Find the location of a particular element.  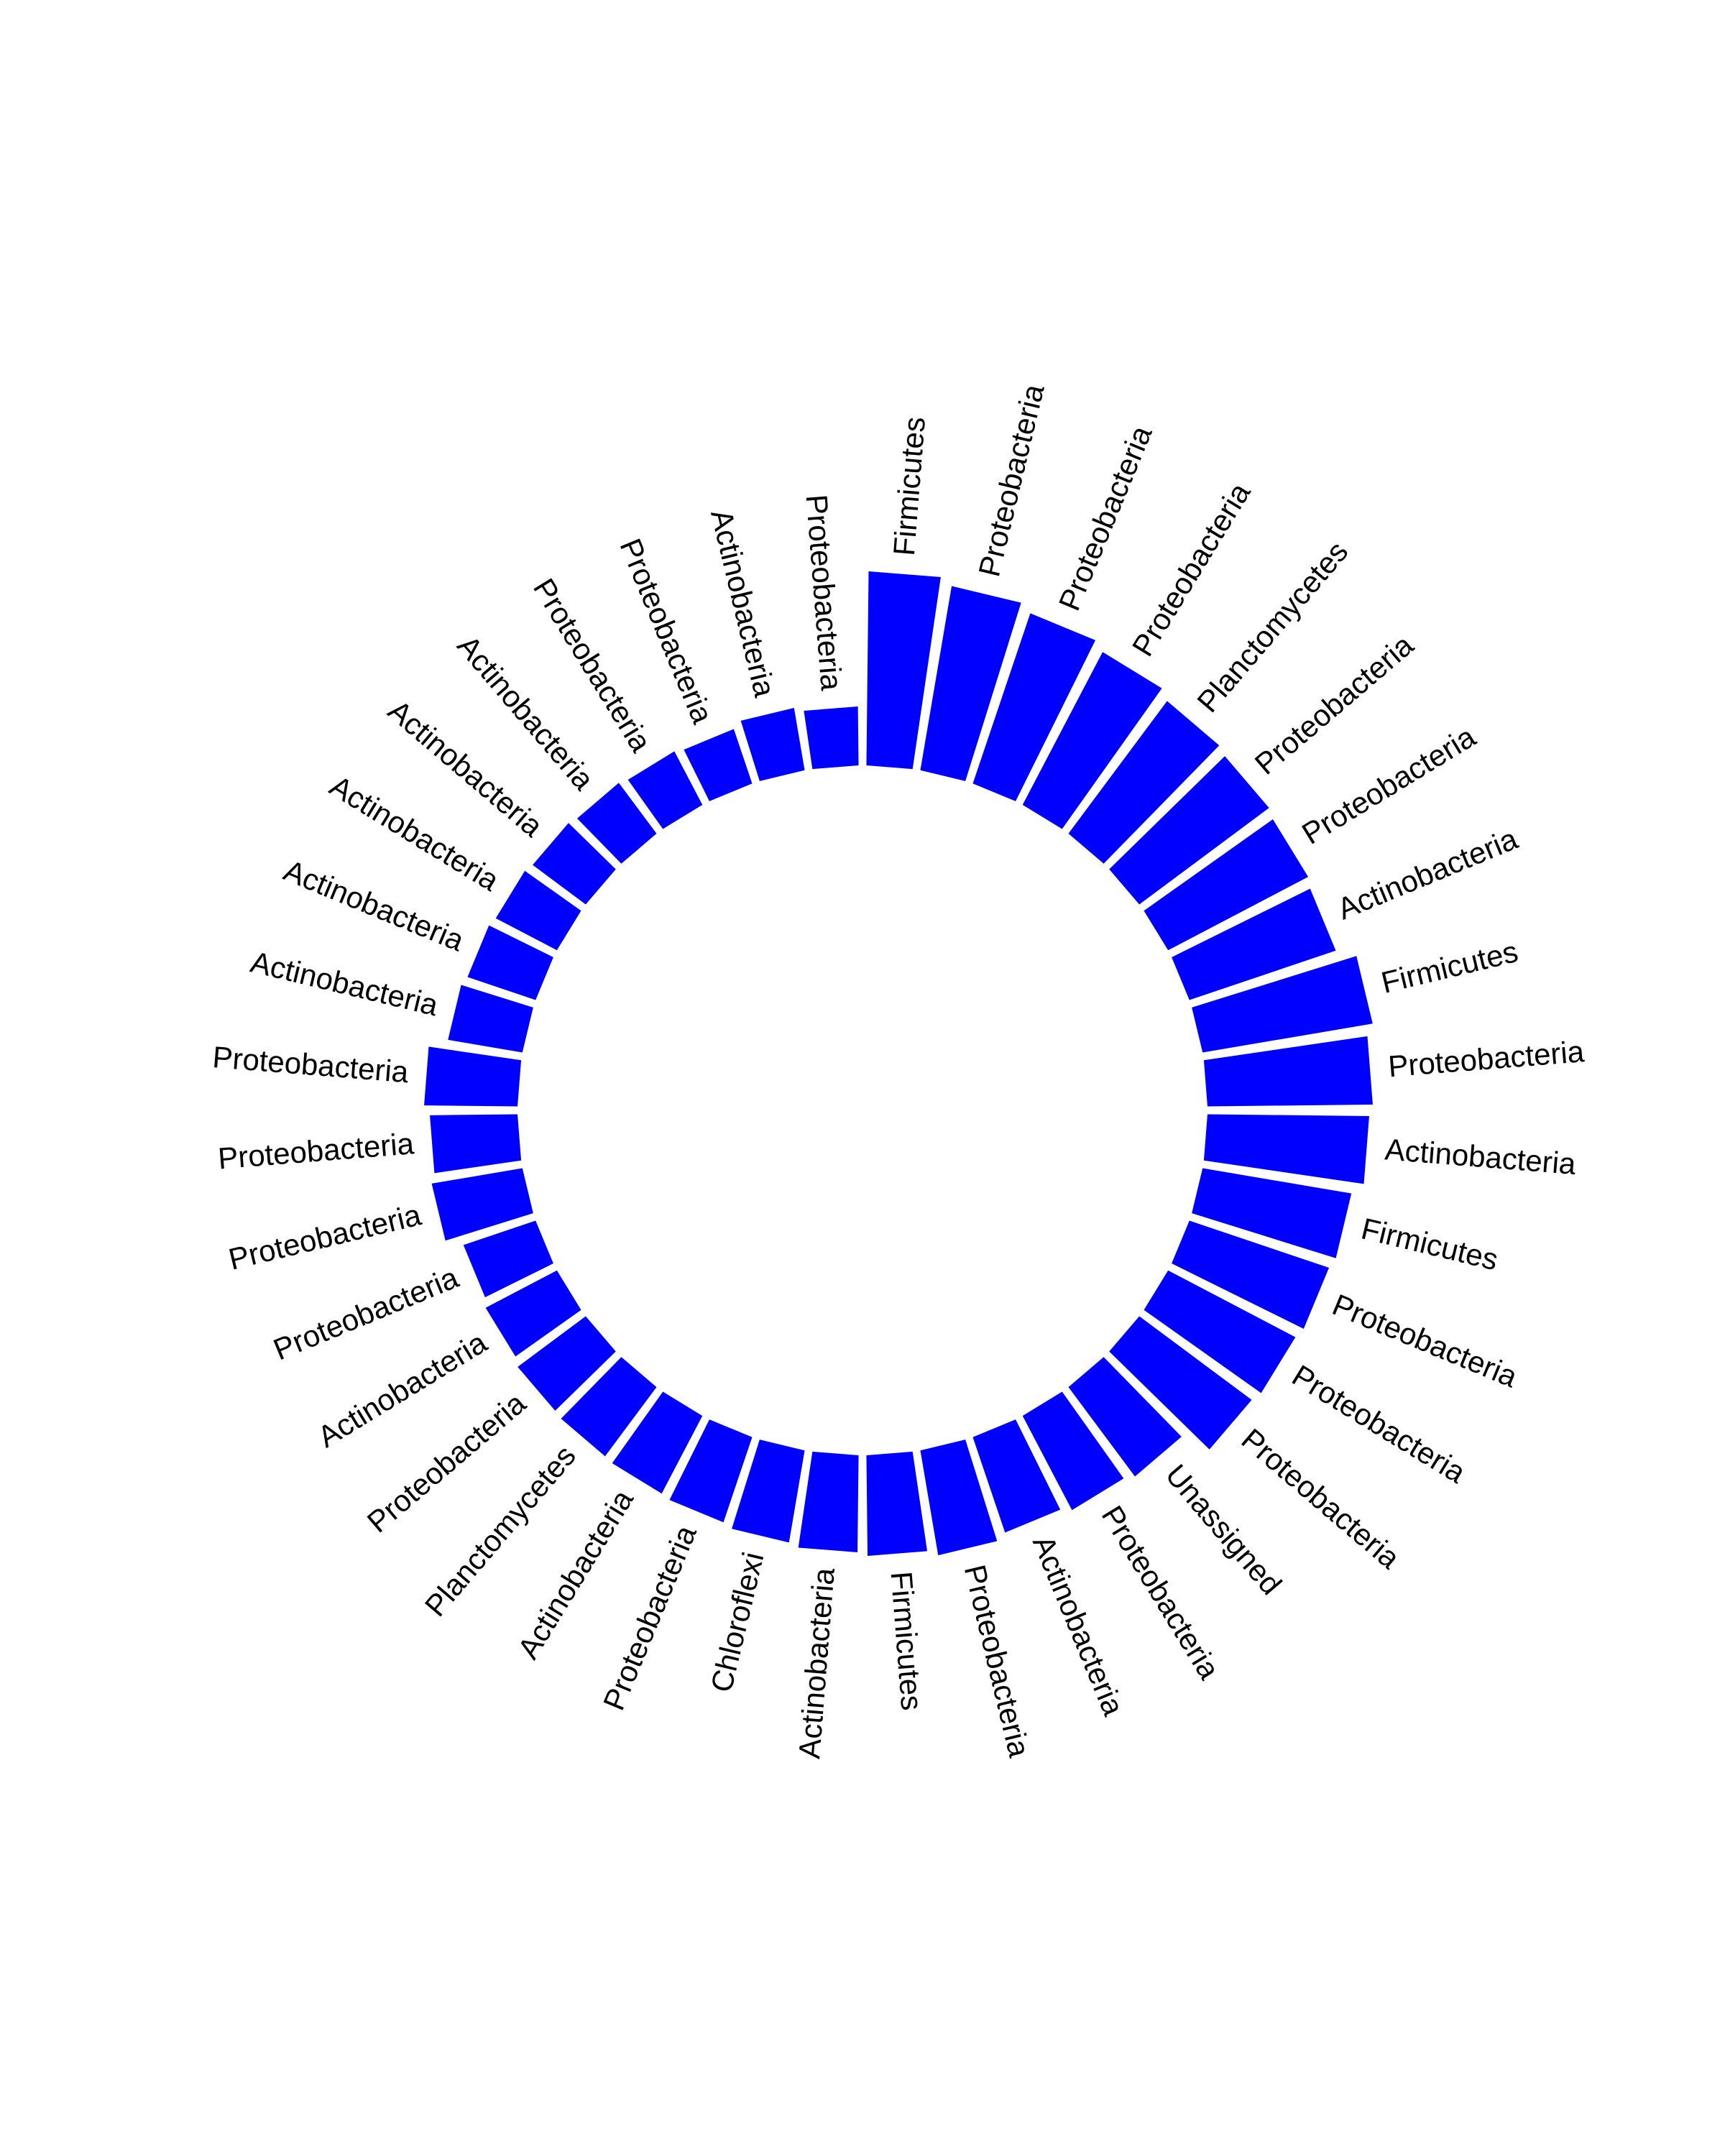

bar-label-39: Actinobacteria is located at coordinates (743, 603).